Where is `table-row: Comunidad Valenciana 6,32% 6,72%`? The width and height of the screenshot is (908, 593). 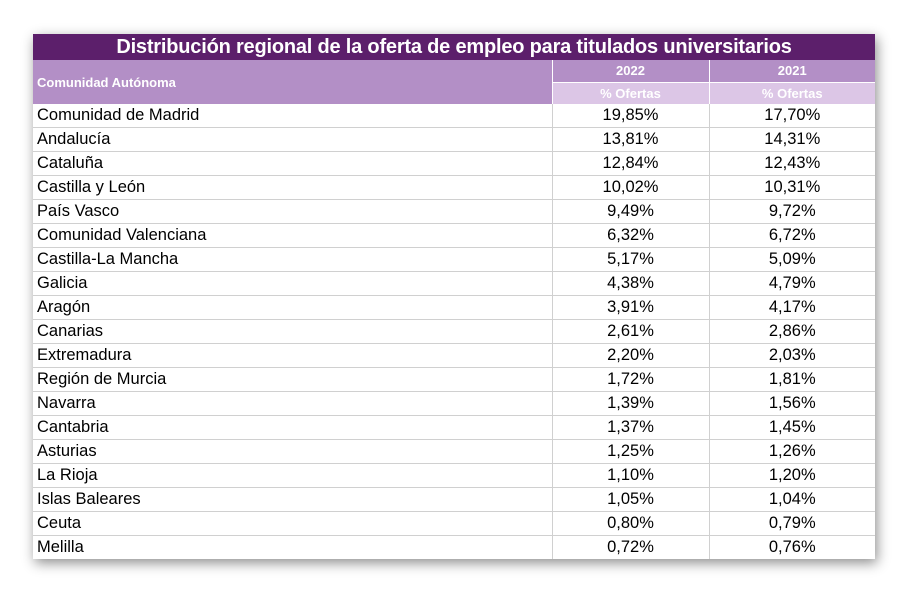 table-row: Comunidad Valenciana 6,32% 6,72% is located at coordinates (454, 235).